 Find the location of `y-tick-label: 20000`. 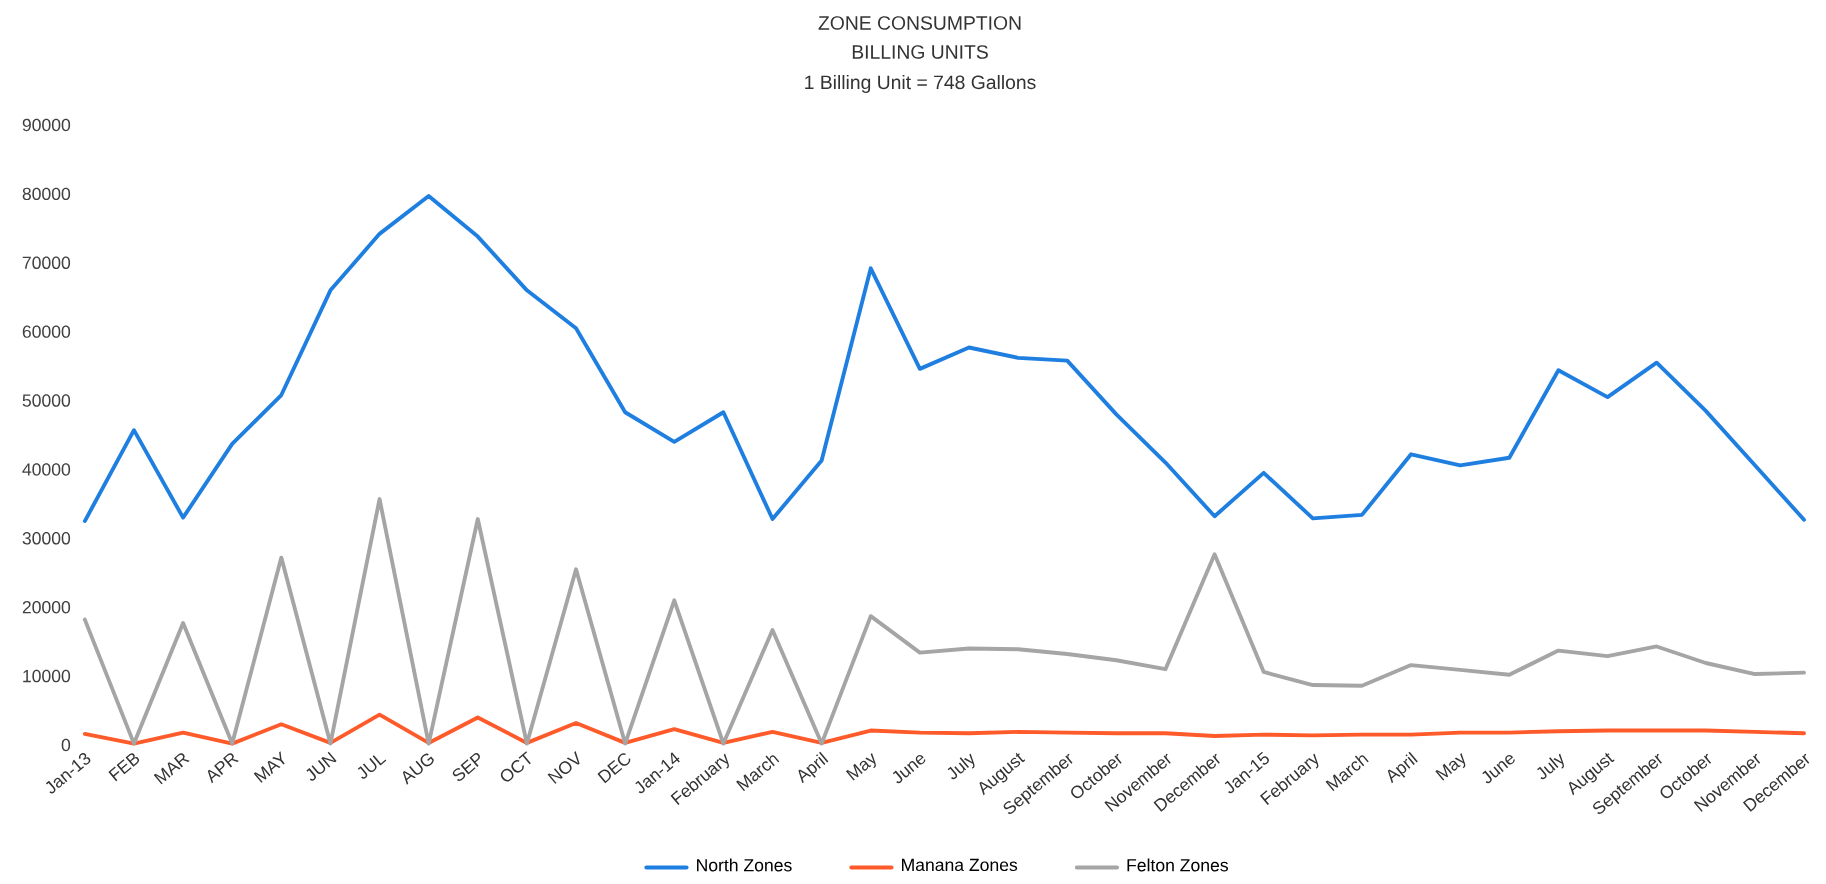

y-tick-label: 20000 is located at coordinates (46, 607).